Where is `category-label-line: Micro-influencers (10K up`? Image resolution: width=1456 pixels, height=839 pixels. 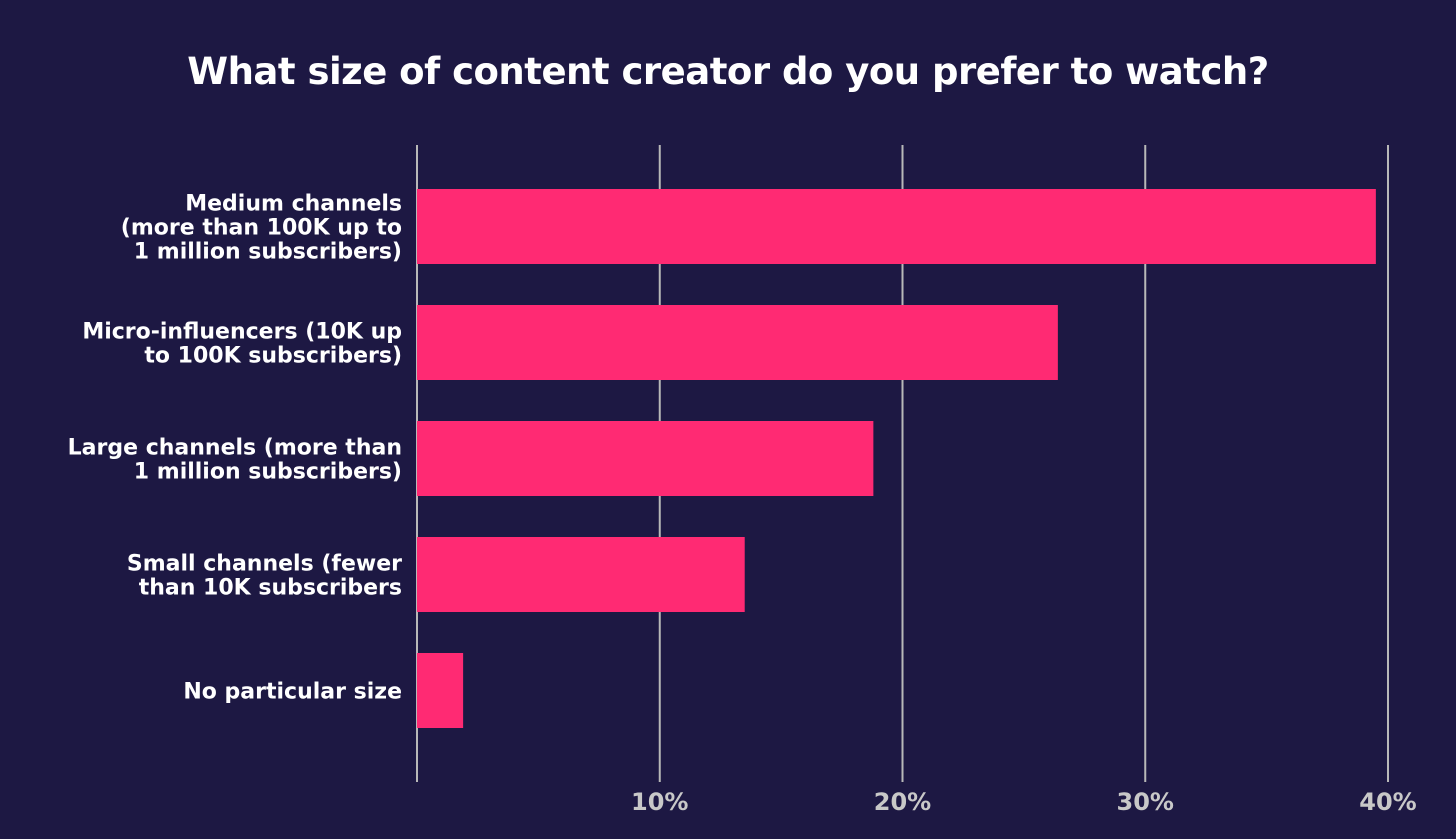 category-label-line: Micro-influencers (10K up is located at coordinates (242, 332).